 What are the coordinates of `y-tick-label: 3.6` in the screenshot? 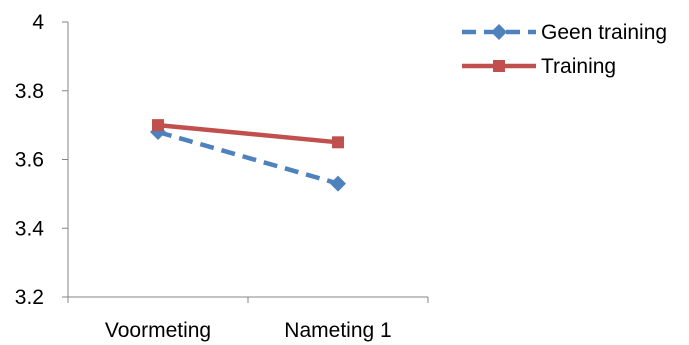 It's located at (29, 160).